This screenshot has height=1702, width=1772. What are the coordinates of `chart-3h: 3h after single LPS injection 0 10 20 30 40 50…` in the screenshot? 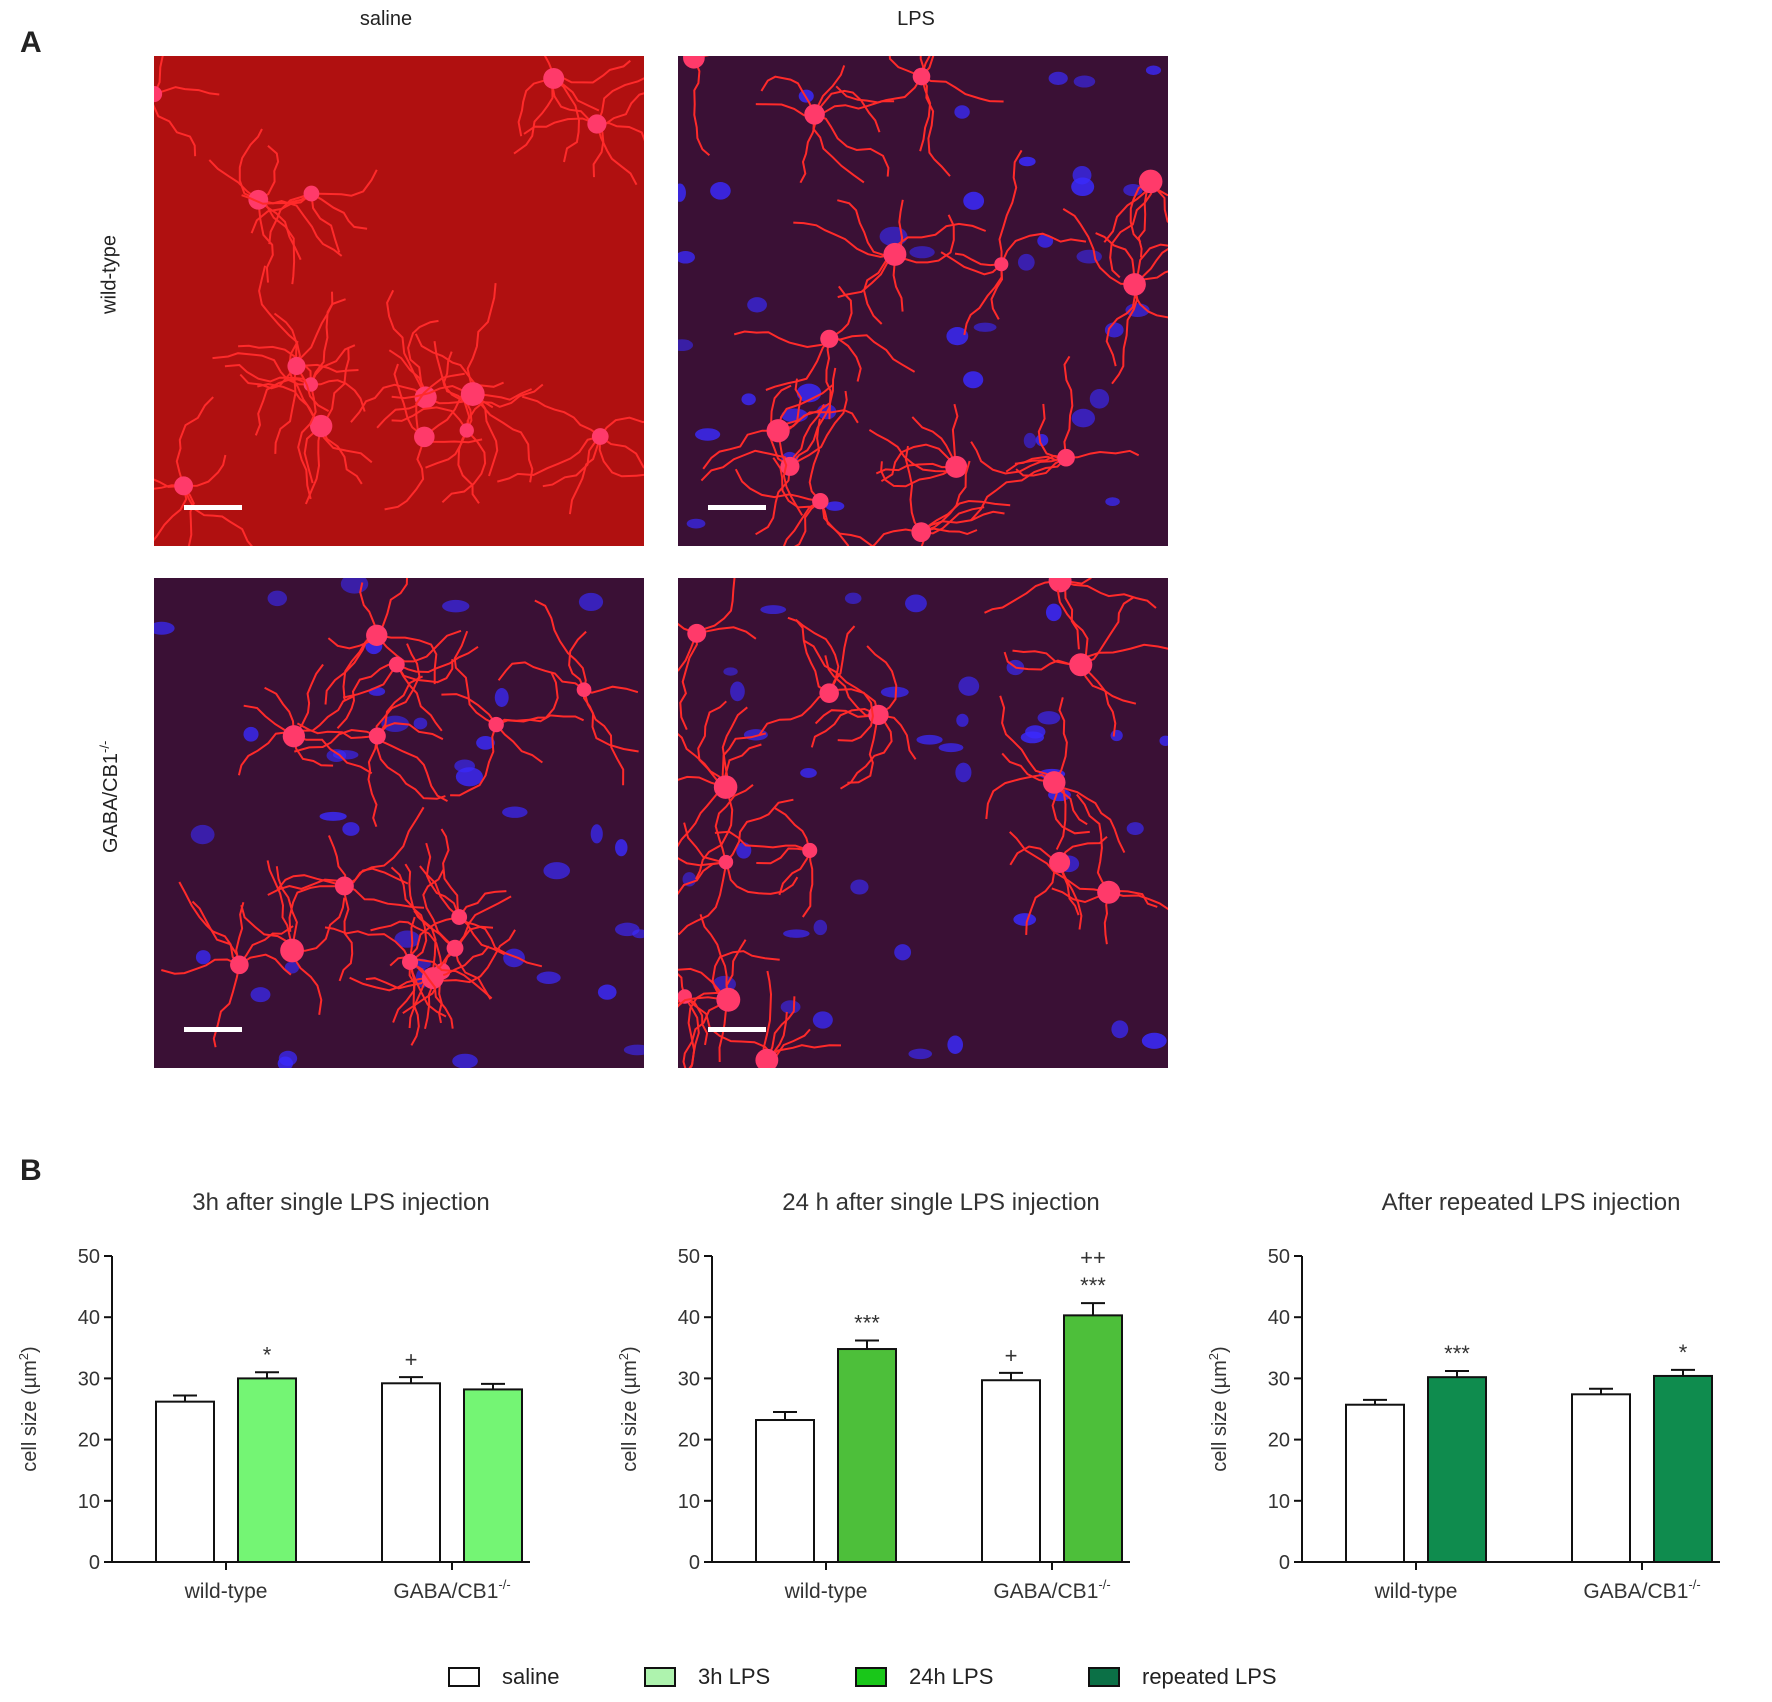 It's located at (295, 1402).